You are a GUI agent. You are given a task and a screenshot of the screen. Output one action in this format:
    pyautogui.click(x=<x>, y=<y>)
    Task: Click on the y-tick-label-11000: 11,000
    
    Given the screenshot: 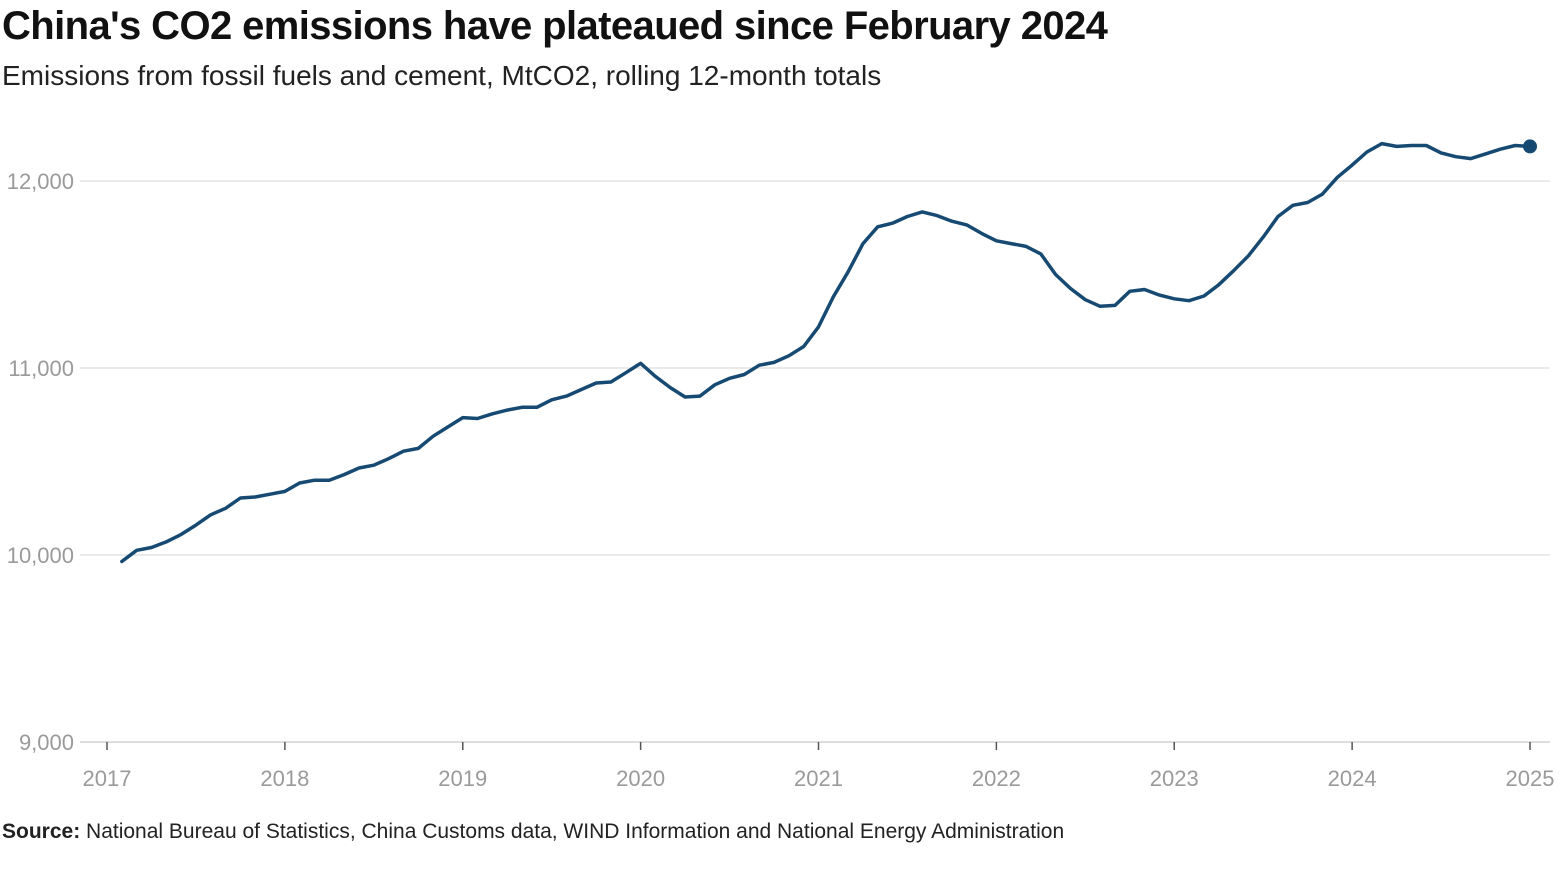 What is the action you would take?
    pyautogui.click(x=41, y=368)
    